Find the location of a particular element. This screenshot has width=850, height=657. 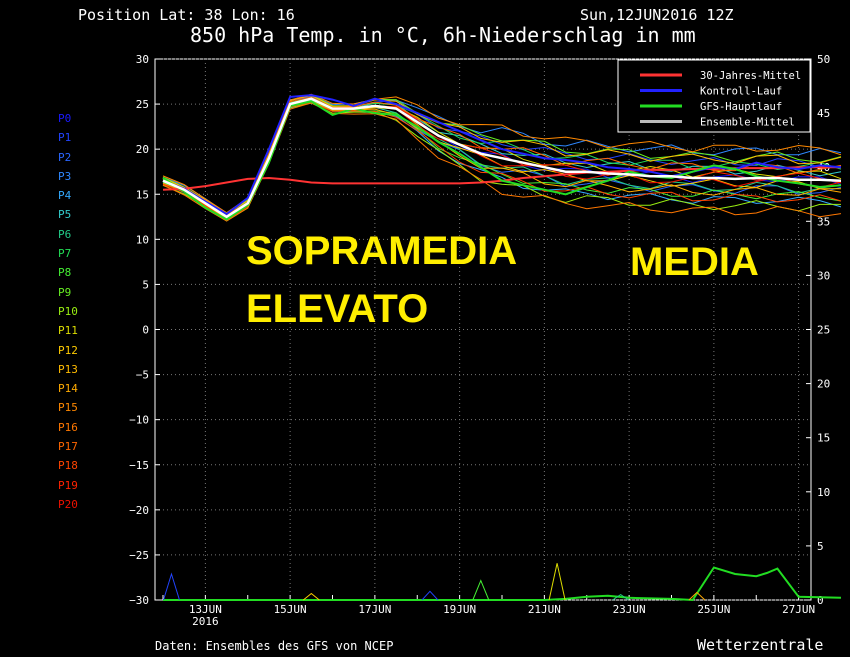

legend-label: Ensemble-Mittel is located at coordinates (747, 123).